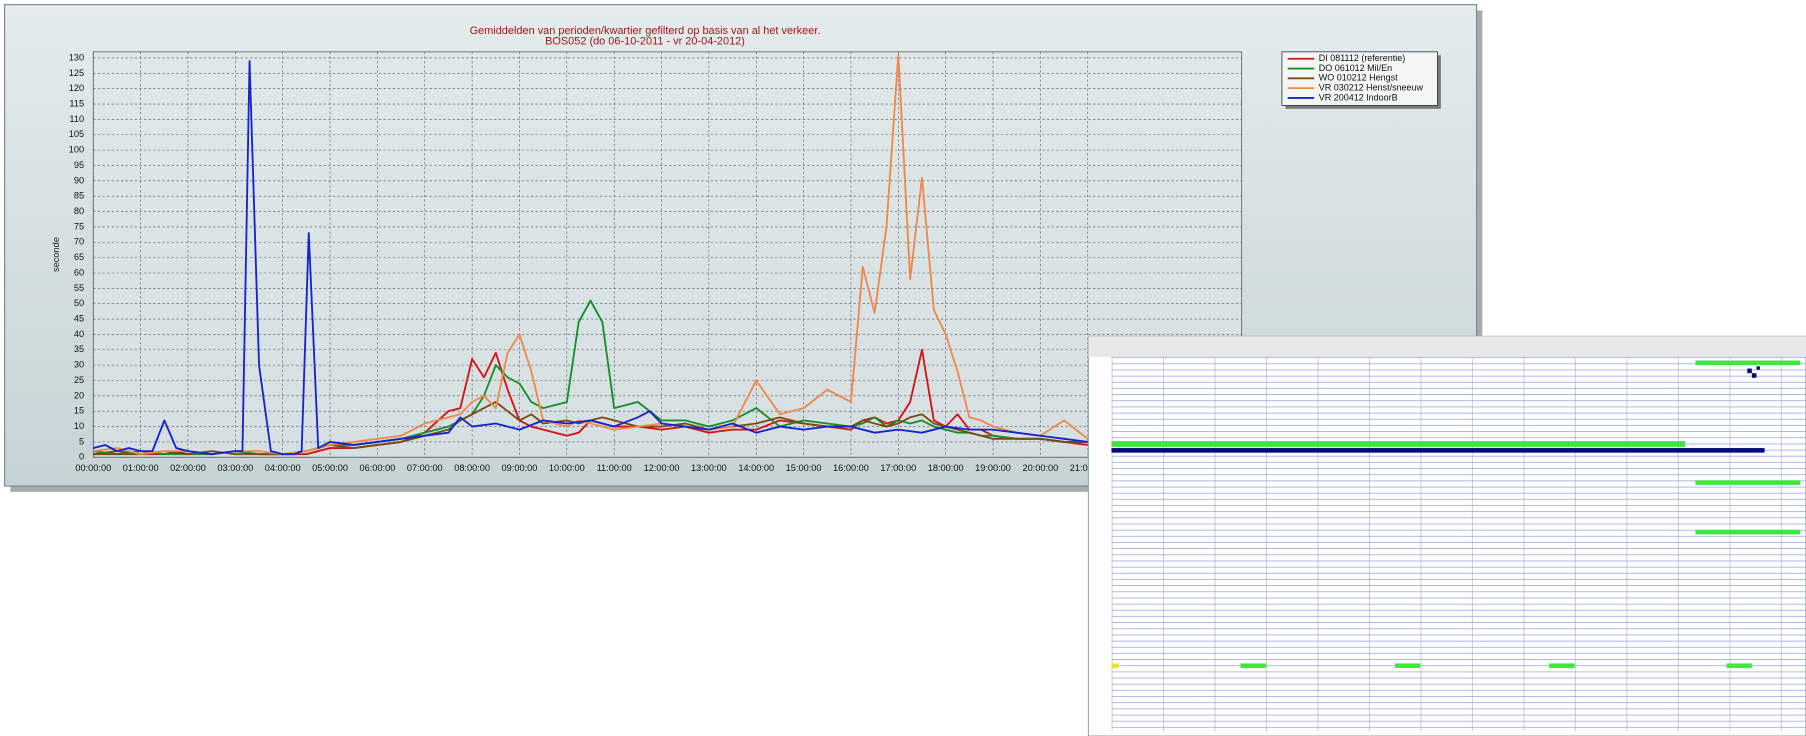  I want to click on x-tick-label: 02:00:00, so click(188, 468).